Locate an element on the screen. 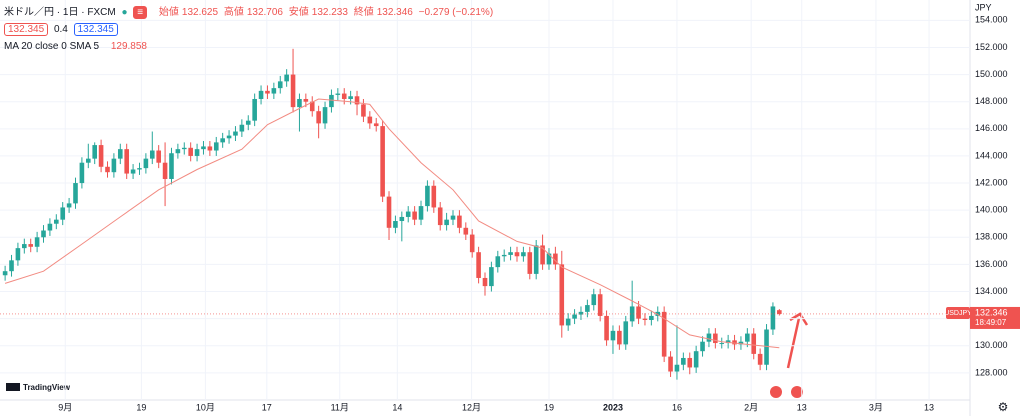  y-tick-label: 142.000 is located at coordinates (991, 182).